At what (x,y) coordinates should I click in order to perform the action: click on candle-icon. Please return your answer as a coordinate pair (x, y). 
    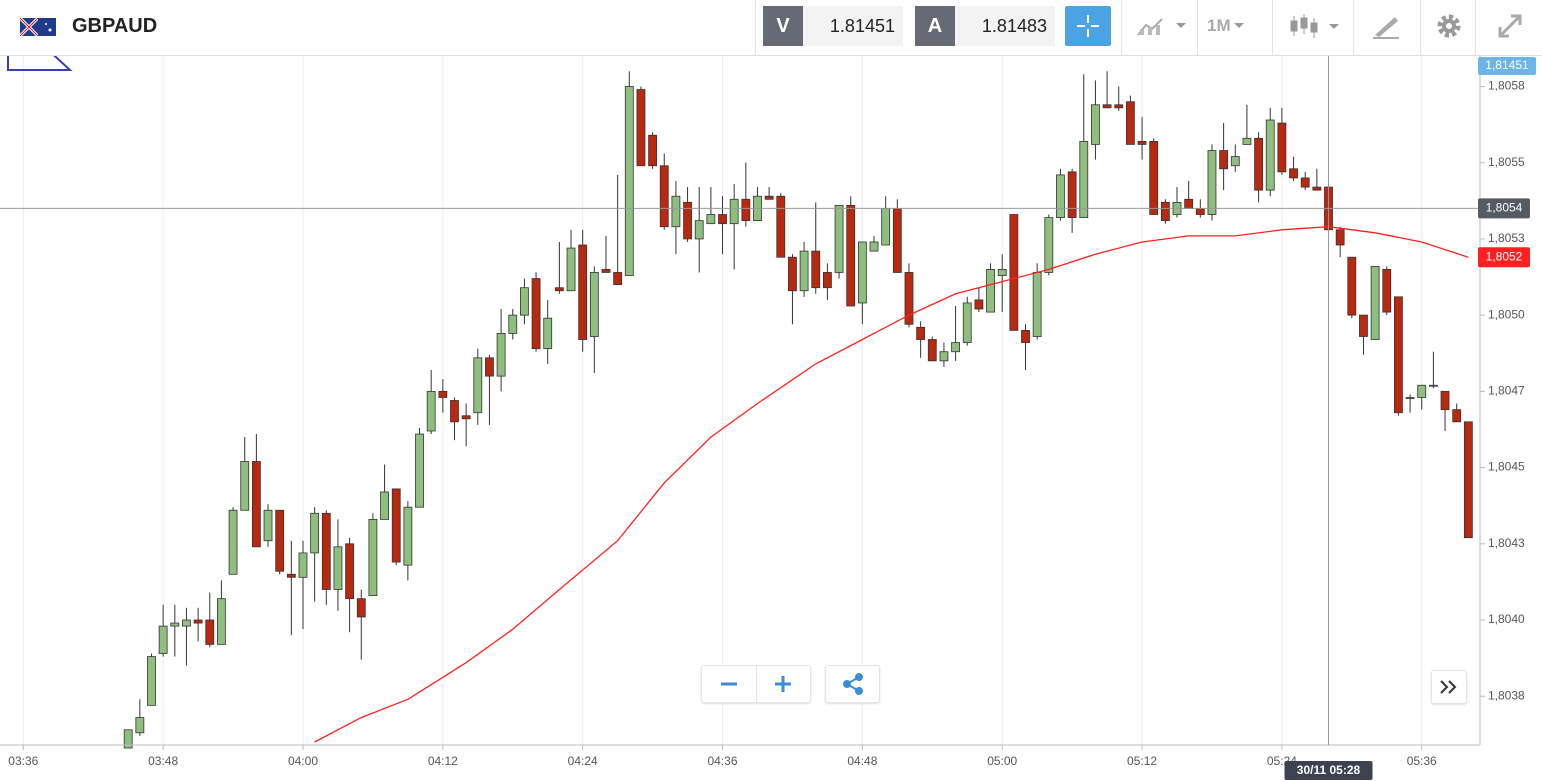
    Looking at the image, I should click on (1314, 26).